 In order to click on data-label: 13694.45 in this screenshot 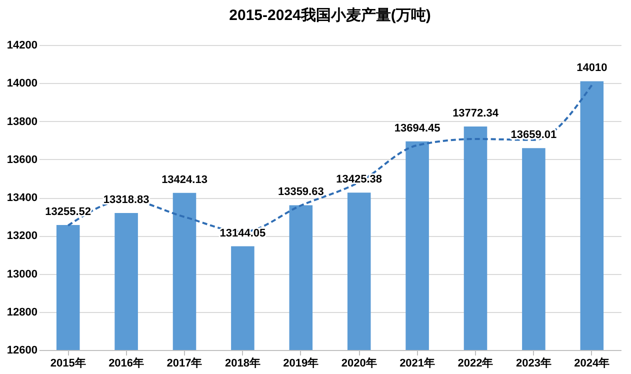, I will do `click(417, 128)`.